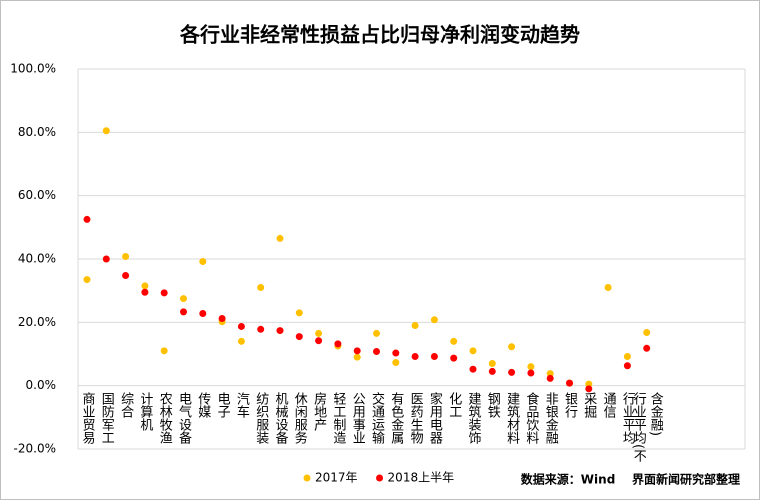 Image resolution: width=760 pixels, height=500 pixels. What do you see at coordinates (415, 418) in the screenshot?
I see `x-tick-label: 医药生物` at bounding box center [415, 418].